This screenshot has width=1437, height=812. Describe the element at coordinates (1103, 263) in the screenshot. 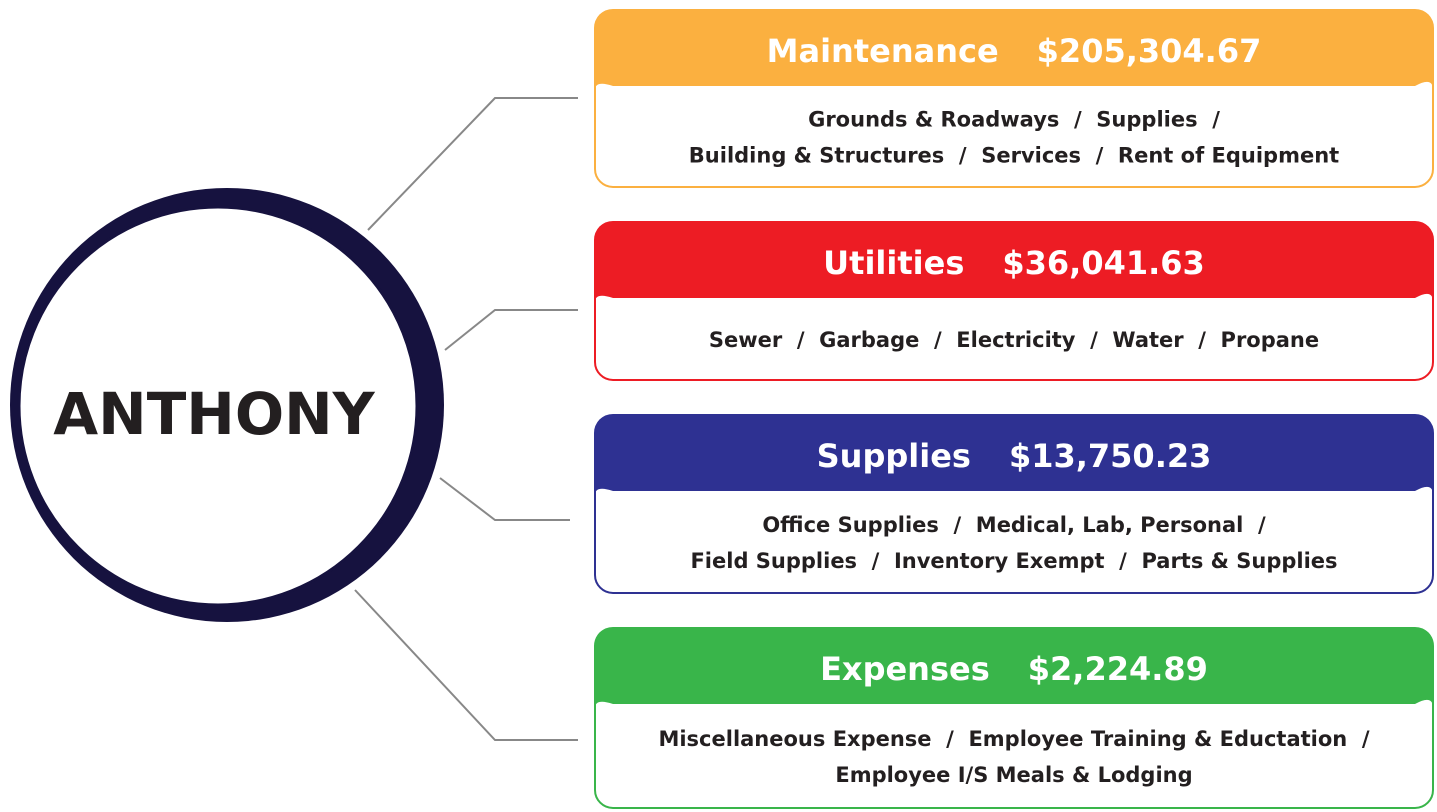

I see `box-amount: $36,041.63` at that location.